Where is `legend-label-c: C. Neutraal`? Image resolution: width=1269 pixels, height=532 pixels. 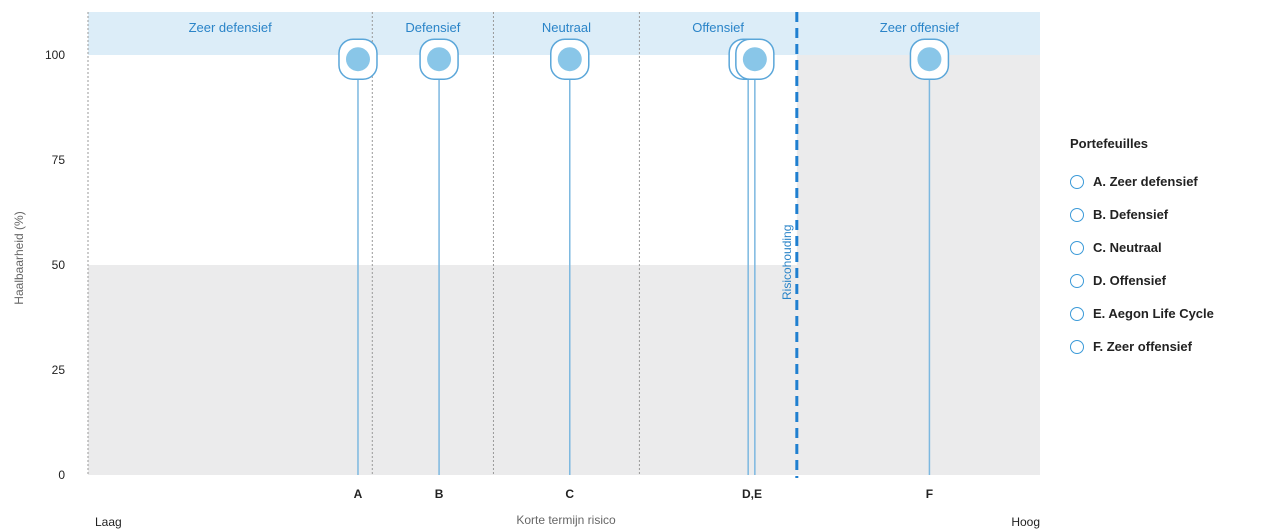
legend-label-c: C. Neutraal is located at coordinates (1127, 247).